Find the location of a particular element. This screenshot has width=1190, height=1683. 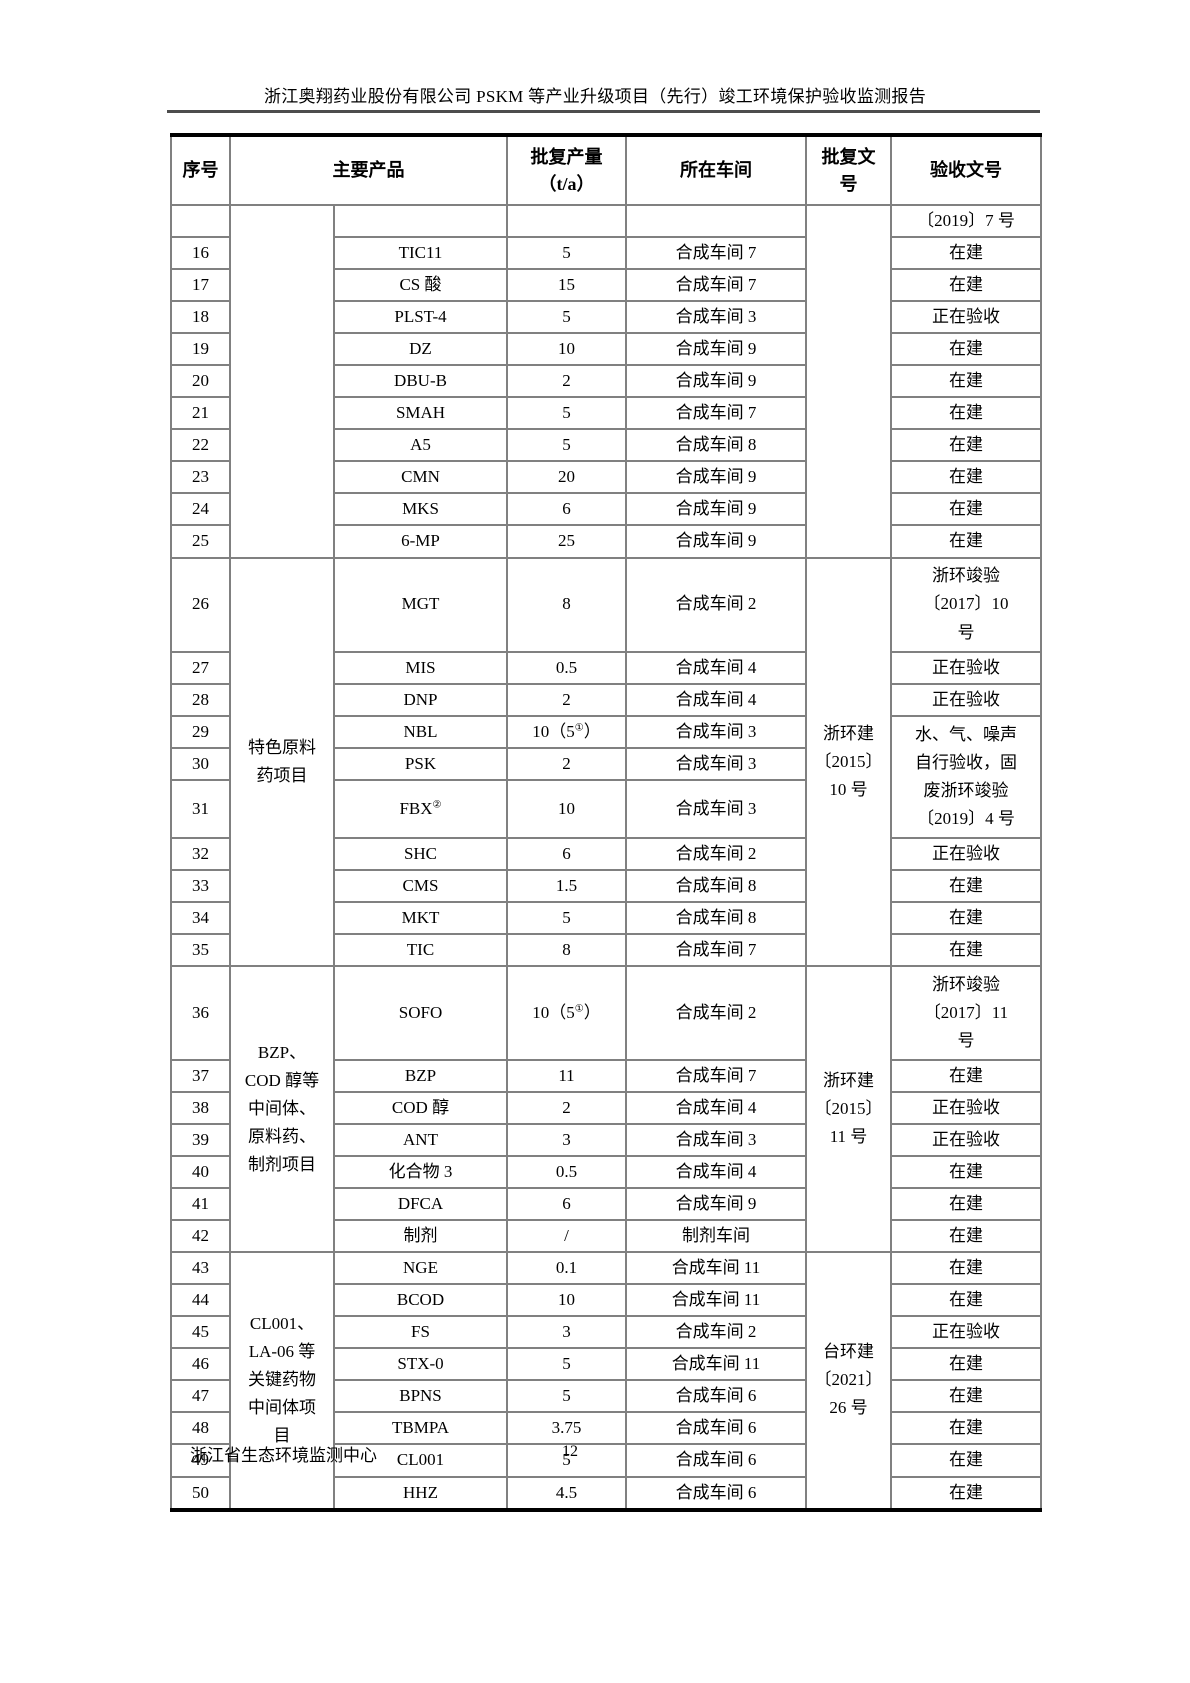

cell-capacity: 3 is located at coordinates (566, 1332).